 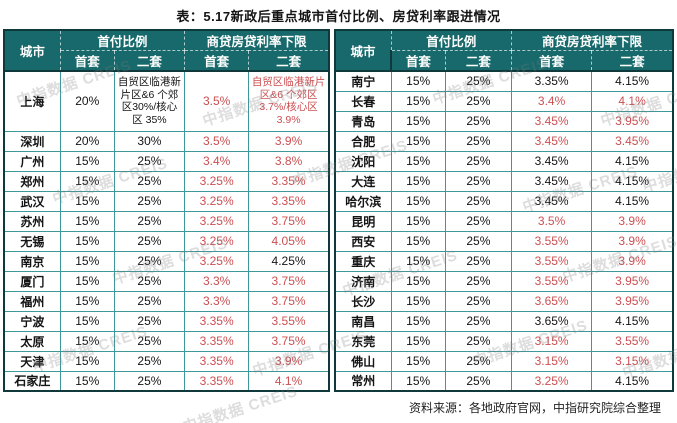 I want to click on col-header-first-home: 首套, so click(x=418, y=61).